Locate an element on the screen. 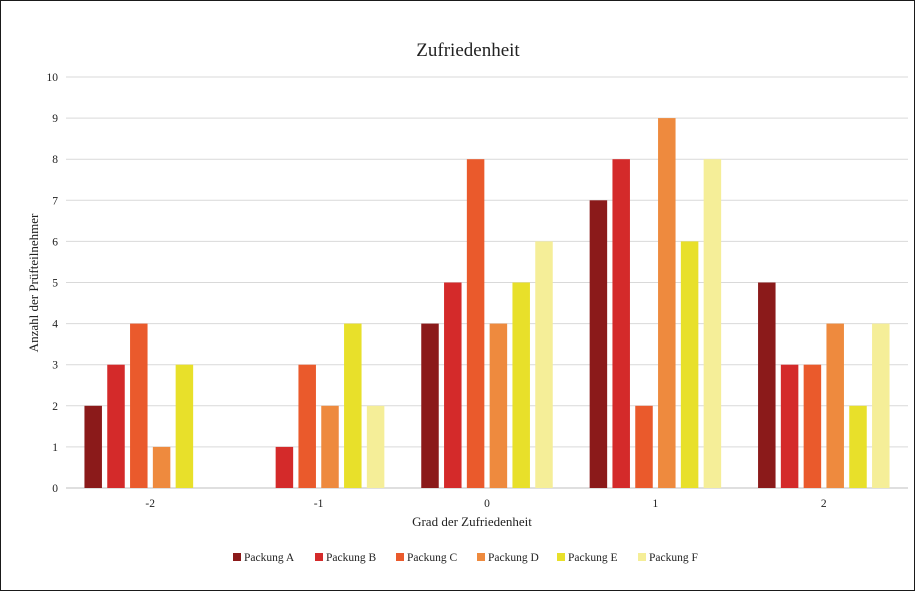 The width and height of the screenshot is (915, 591). y-tick-label: 4 is located at coordinates (55, 325).